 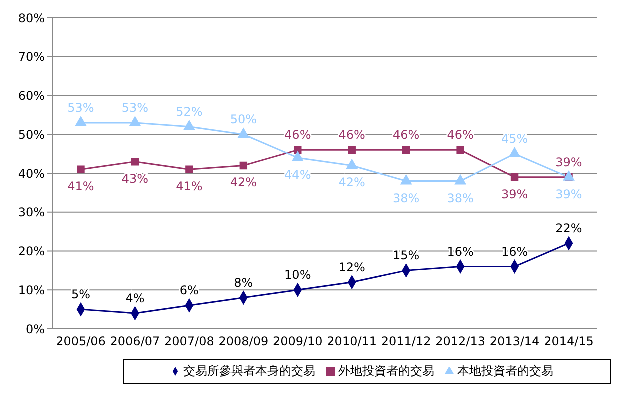 What do you see at coordinates (135, 341) in the screenshot?
I see `x-tick-label: 2006/07` at bounding box center [135, 341].